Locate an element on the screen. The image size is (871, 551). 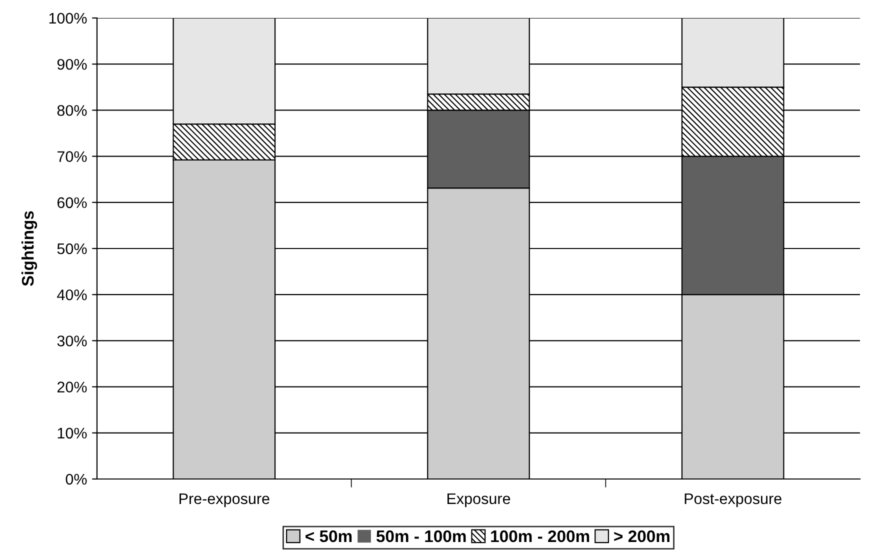
y-tick-label: 80% is located at coordinates (72, 110).